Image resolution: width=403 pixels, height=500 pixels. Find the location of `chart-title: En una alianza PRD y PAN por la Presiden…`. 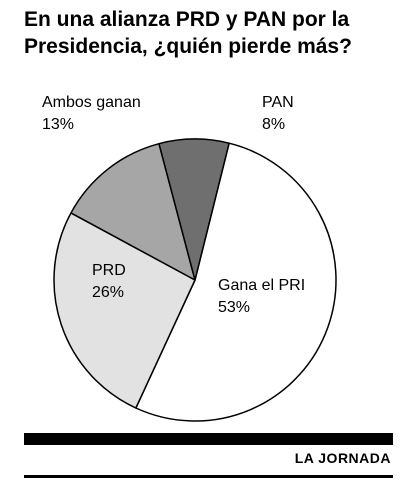

chart-title: En una alianza PRD y PAN por la Presiden… is located at coordinates (188, 33).